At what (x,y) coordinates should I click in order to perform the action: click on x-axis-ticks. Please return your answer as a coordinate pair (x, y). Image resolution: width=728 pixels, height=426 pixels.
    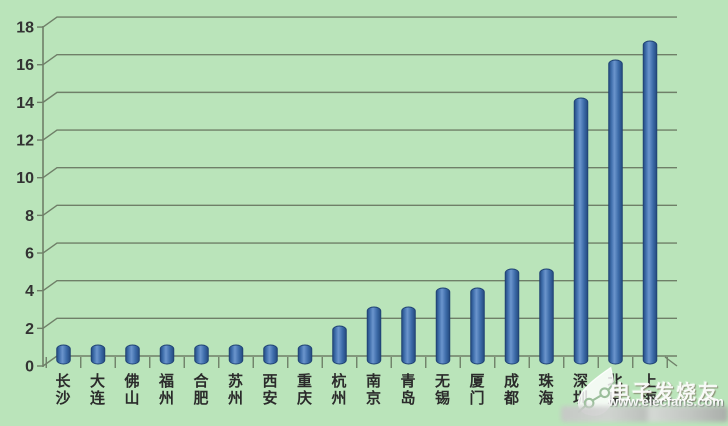
    Looking at the image, I should click on (356, 362).